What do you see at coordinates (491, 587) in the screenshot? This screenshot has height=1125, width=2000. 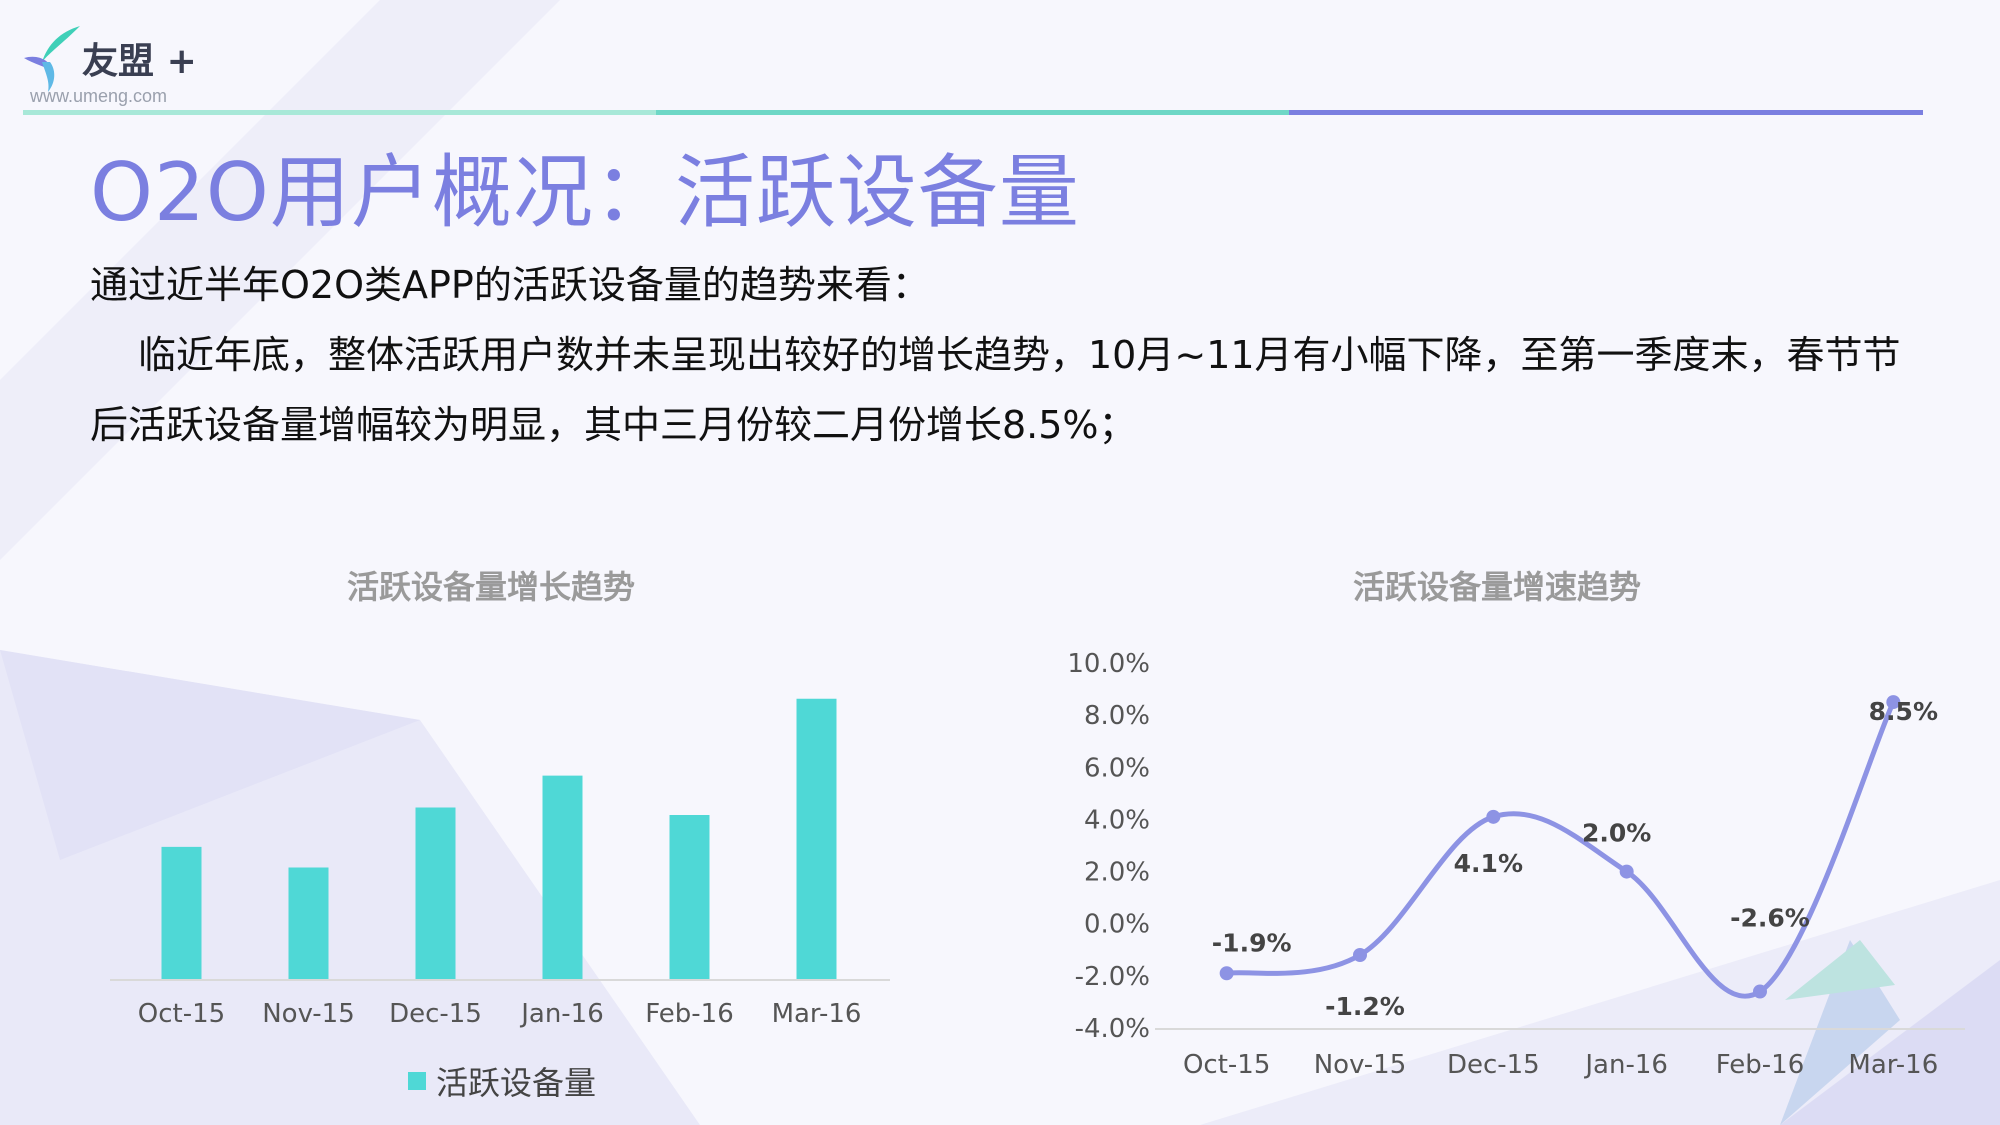 I see `bar-chart-title: 活跃设备量增长趋势` at bounding box center [491, 587].